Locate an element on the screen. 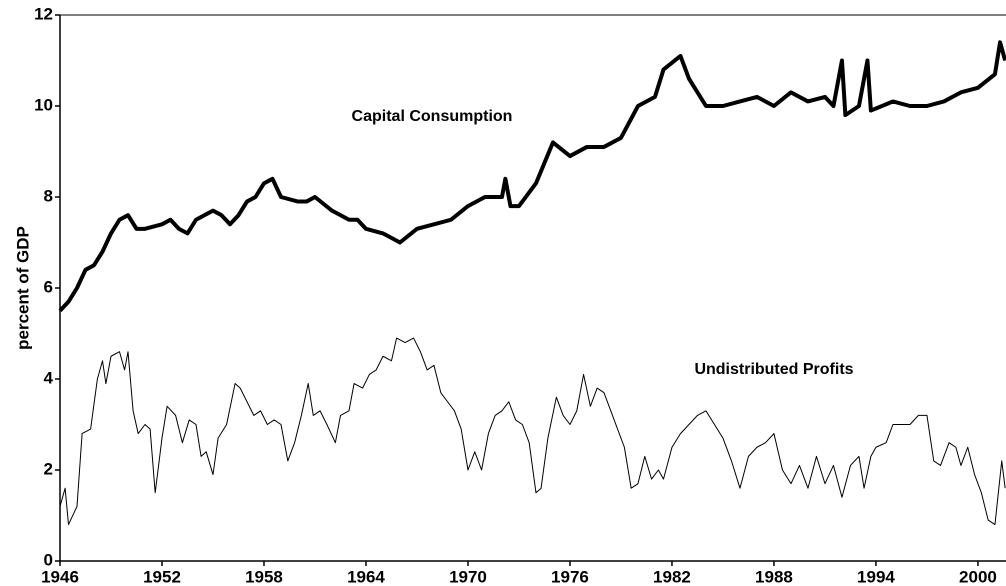 The image size is (1006, 586). x-tick-label: 1994 is located at coordinates (876, 576).